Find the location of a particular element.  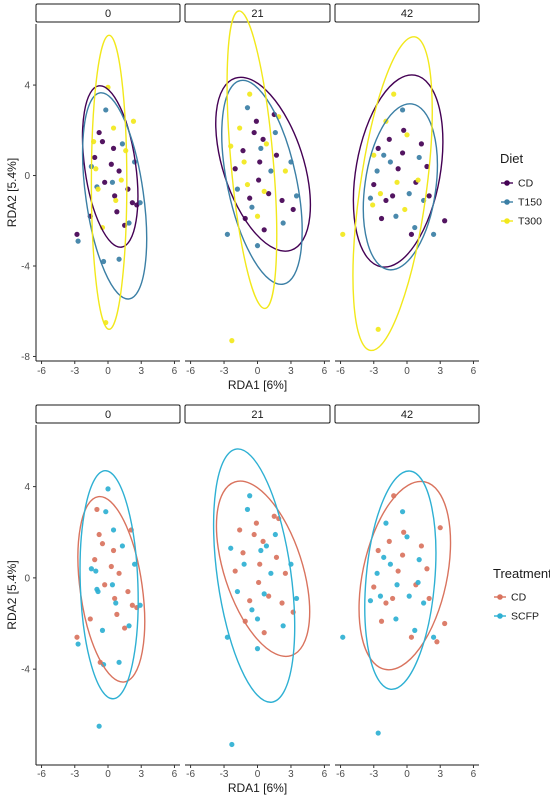

legend-key-point is located at coordinates (500, 597).